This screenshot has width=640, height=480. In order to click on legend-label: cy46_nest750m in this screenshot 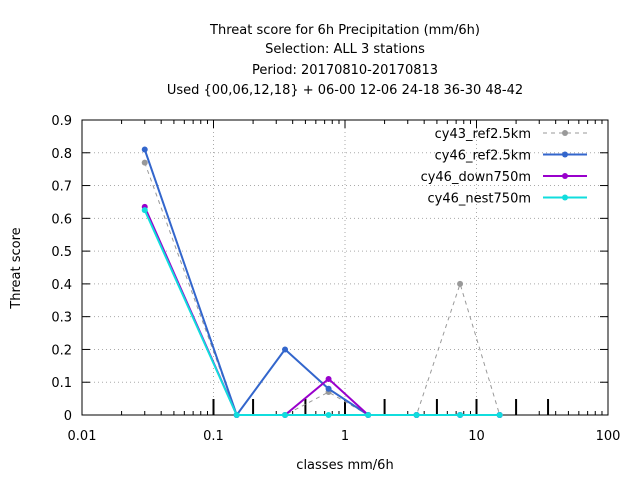, I will do `click(479, 199)`.